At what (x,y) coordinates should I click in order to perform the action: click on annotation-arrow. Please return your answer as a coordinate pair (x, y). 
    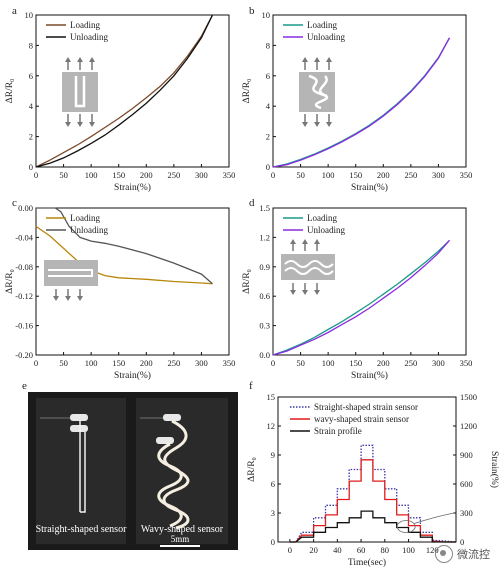
    Looking at the image, I should click on (434, 518).